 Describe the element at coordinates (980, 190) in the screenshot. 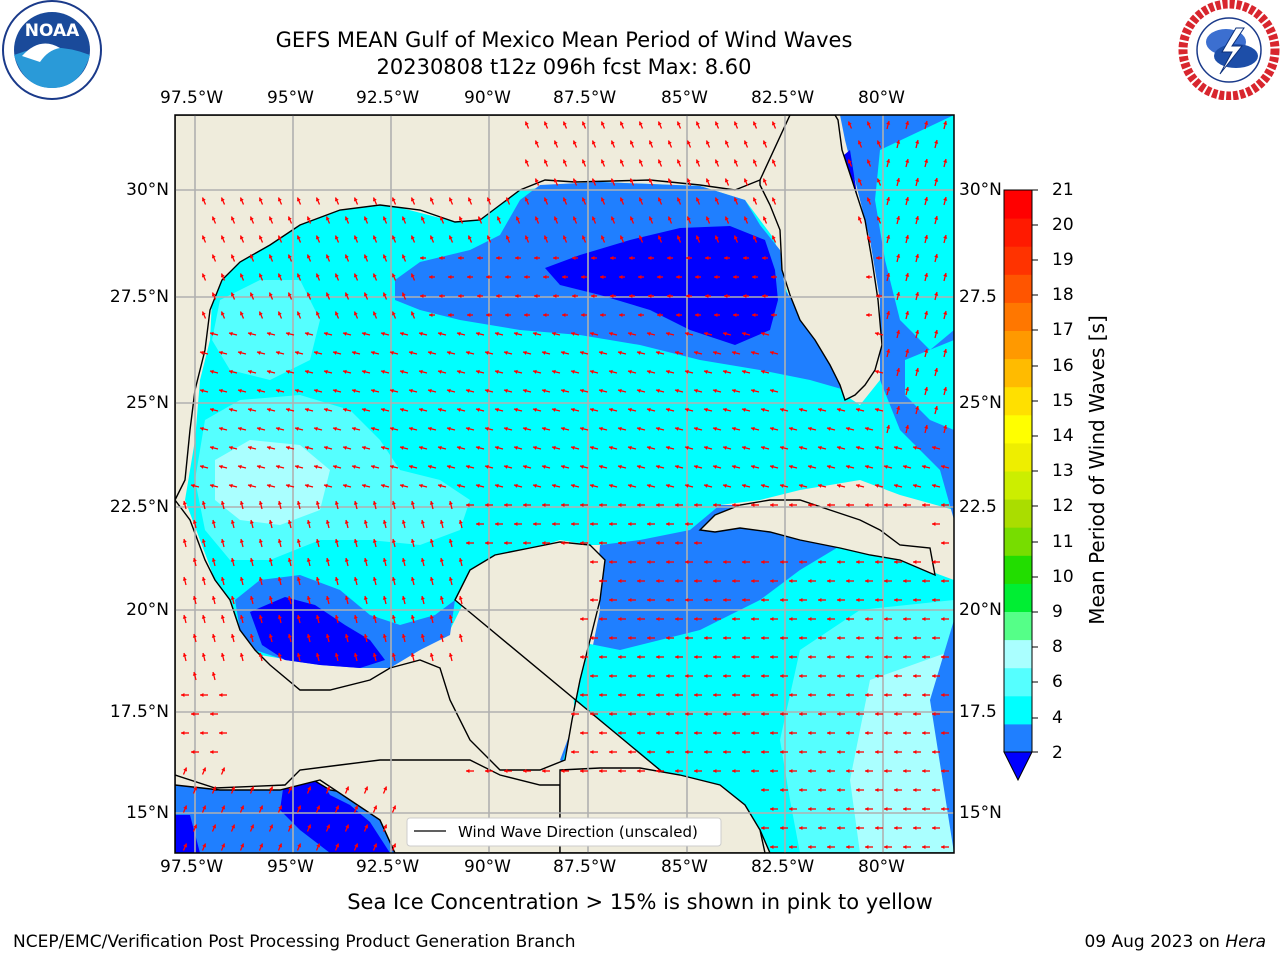

I see `lat-label: 30°N` at that location.